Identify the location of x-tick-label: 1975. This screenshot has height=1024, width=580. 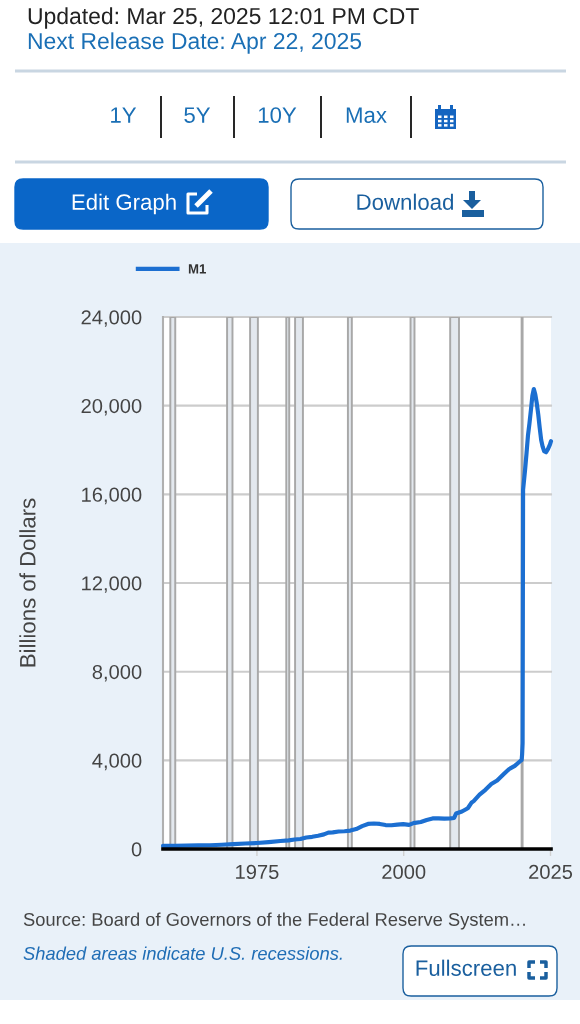
(257, 872).